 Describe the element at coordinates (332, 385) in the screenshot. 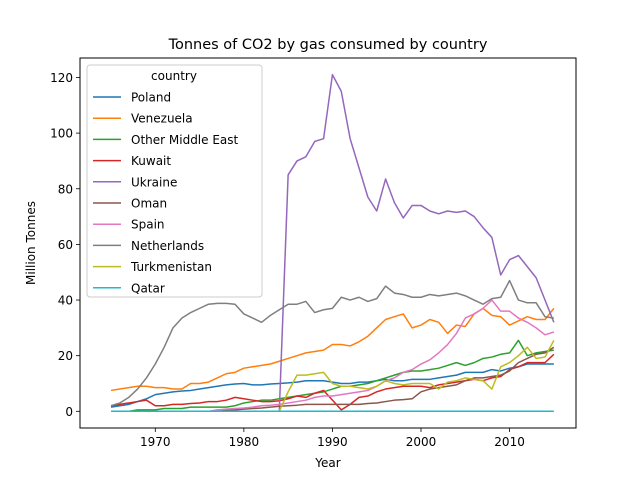

I see `series-line-poland` at that location.